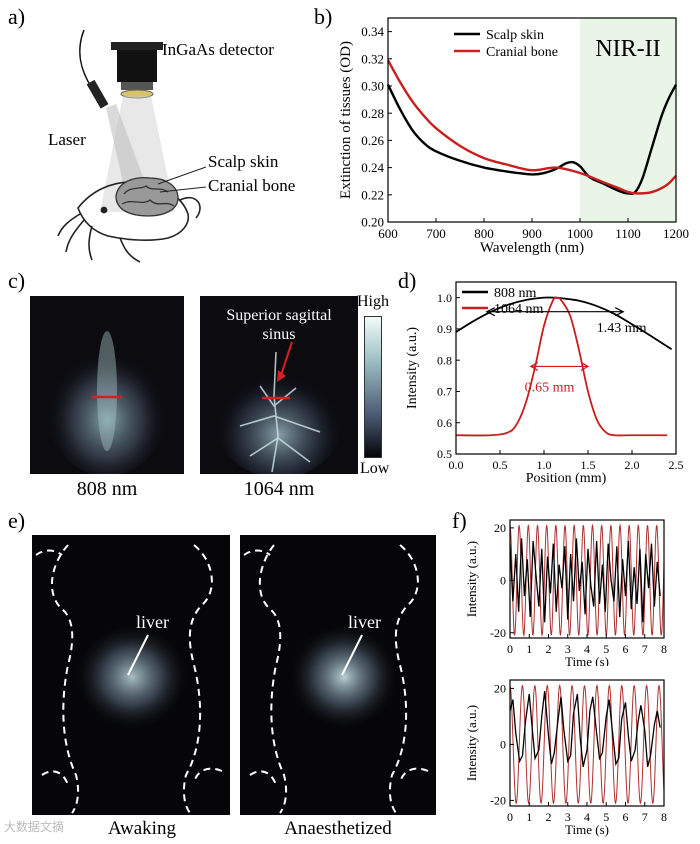 The height and width of the screenshot is (844, 700). I want to click on series-line-fit, so click(587, 744).